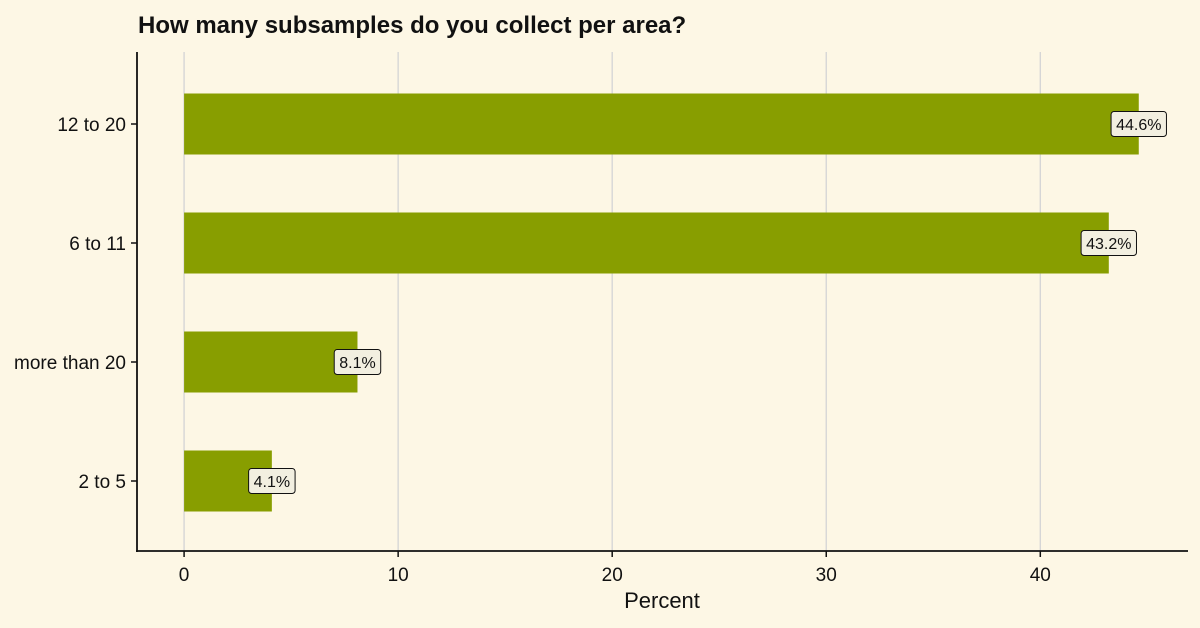  Describe the element at coordinates (612, 575) in the screenshot. I see `x-tick-label: 20` at that location.